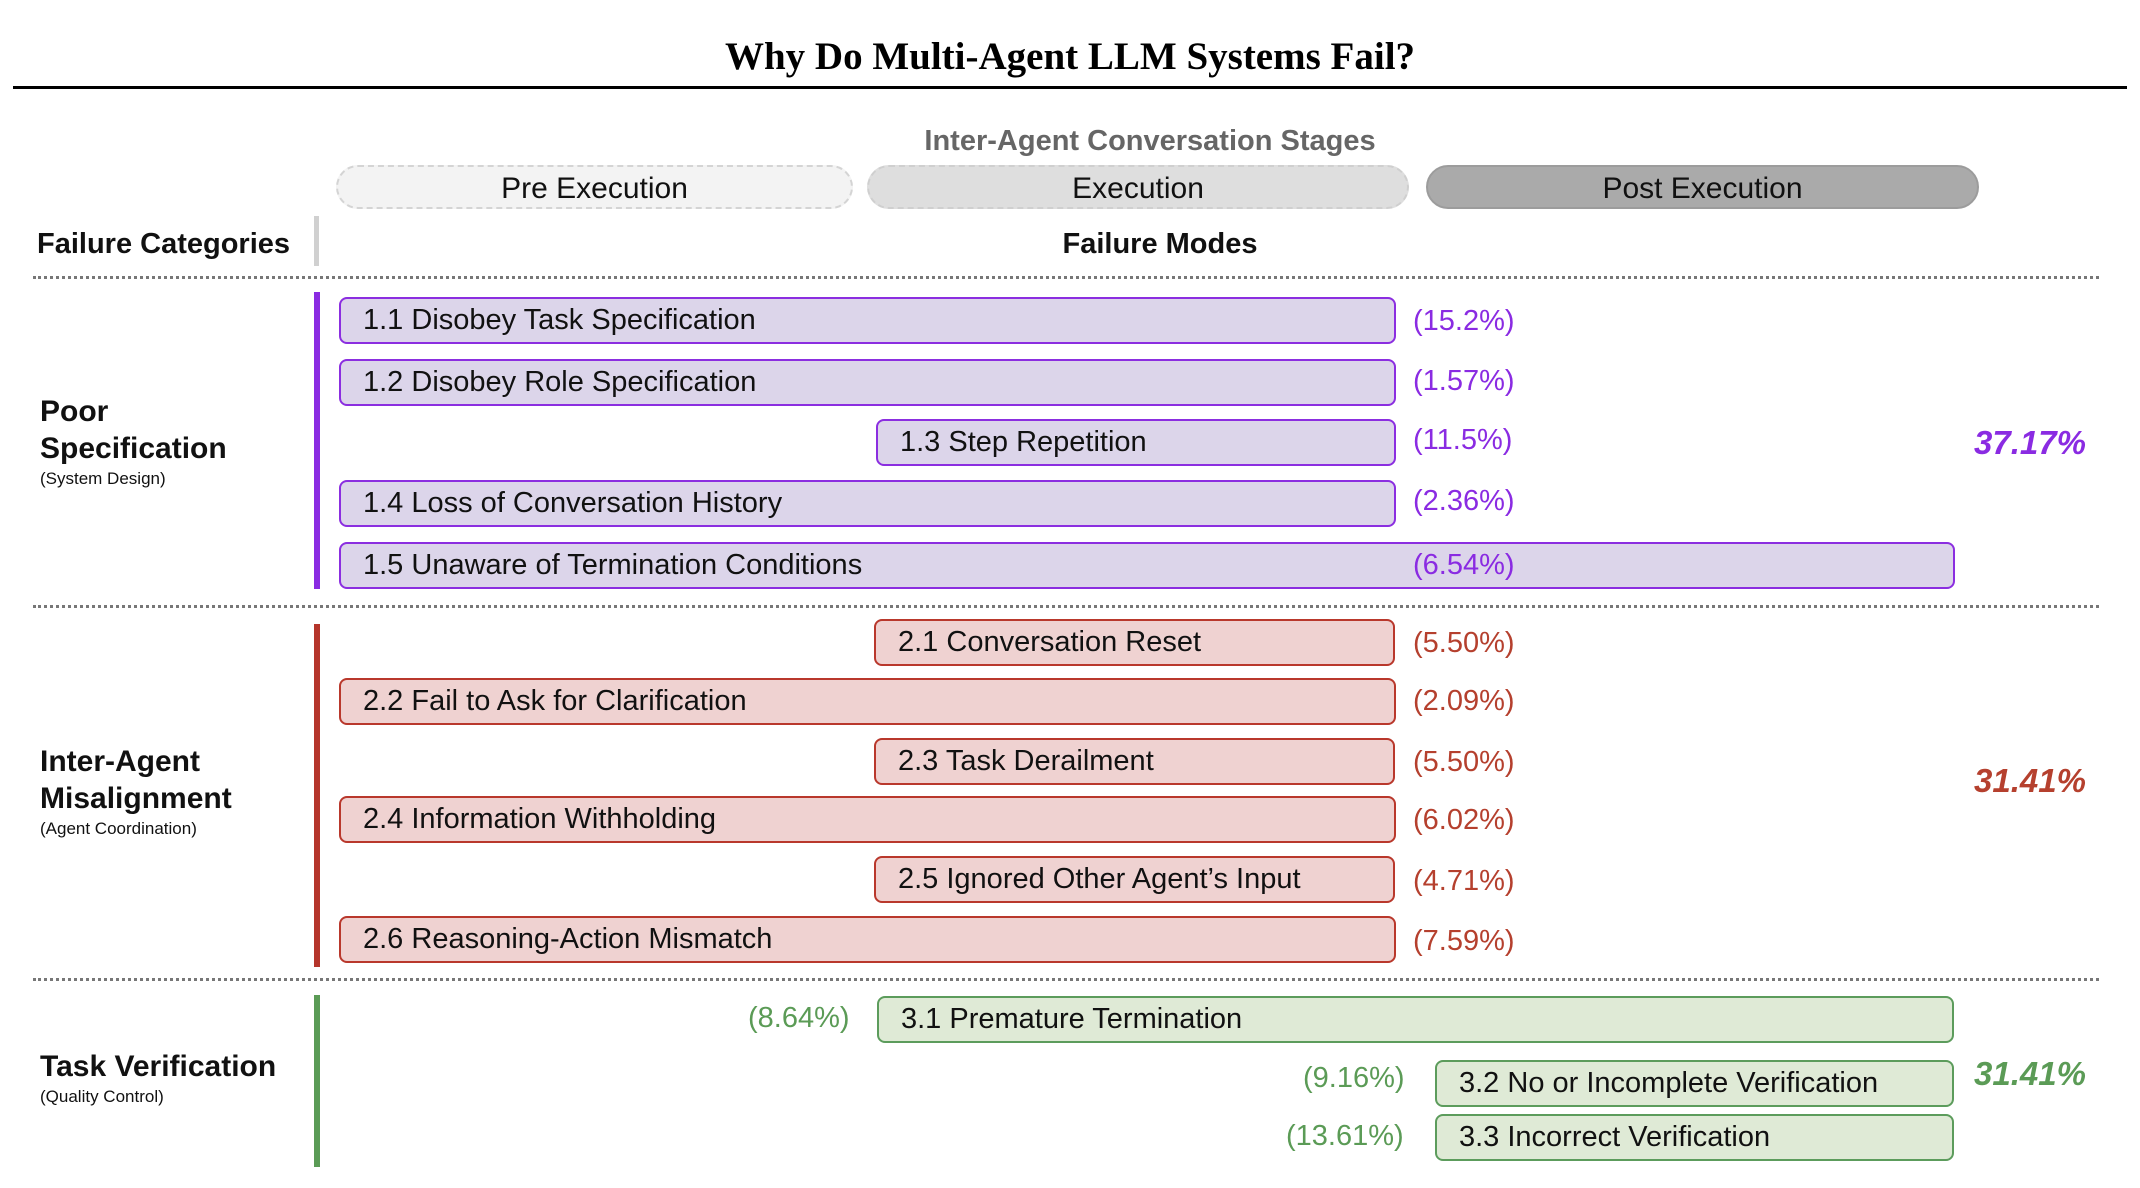 The image size is (2140, 1188). I want to click on category-subtitle: (System Design), so click(103, 478).